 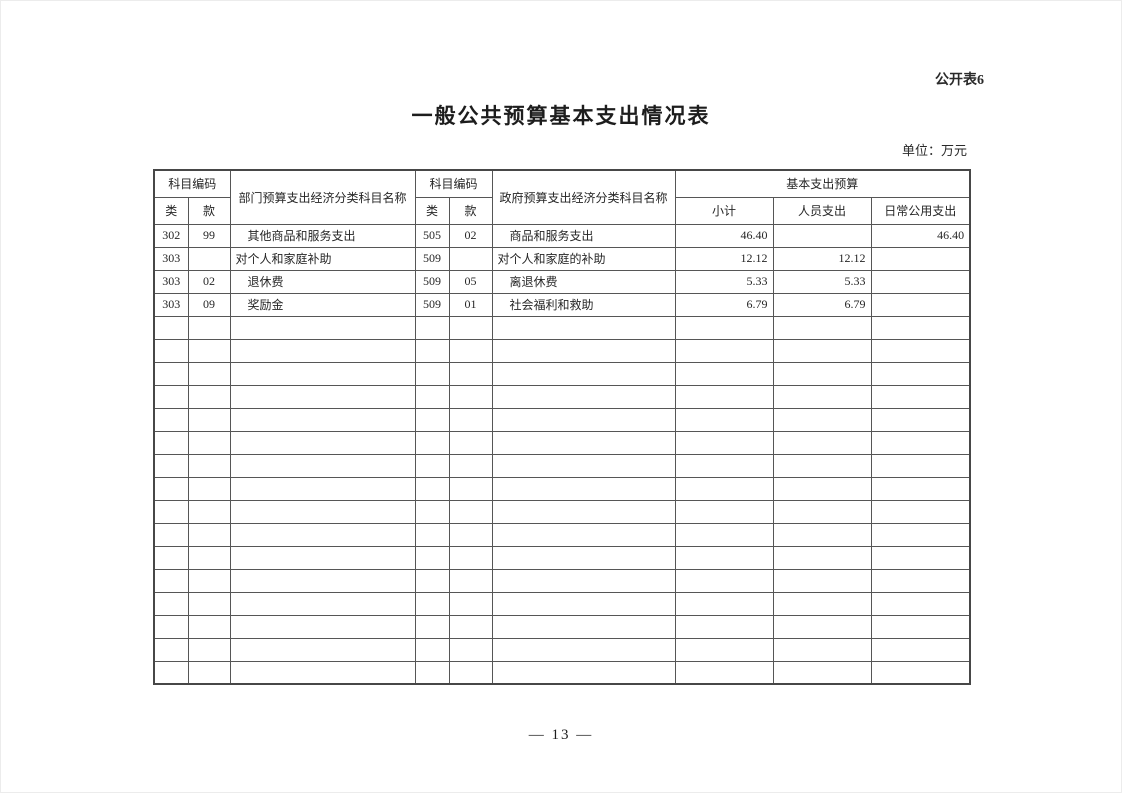 What do you see at coordinates (322, 197) in the screenshot?
I see `header-dept-name: 部门预算支出经济分类科目名称` at bounding box center [322, 197].